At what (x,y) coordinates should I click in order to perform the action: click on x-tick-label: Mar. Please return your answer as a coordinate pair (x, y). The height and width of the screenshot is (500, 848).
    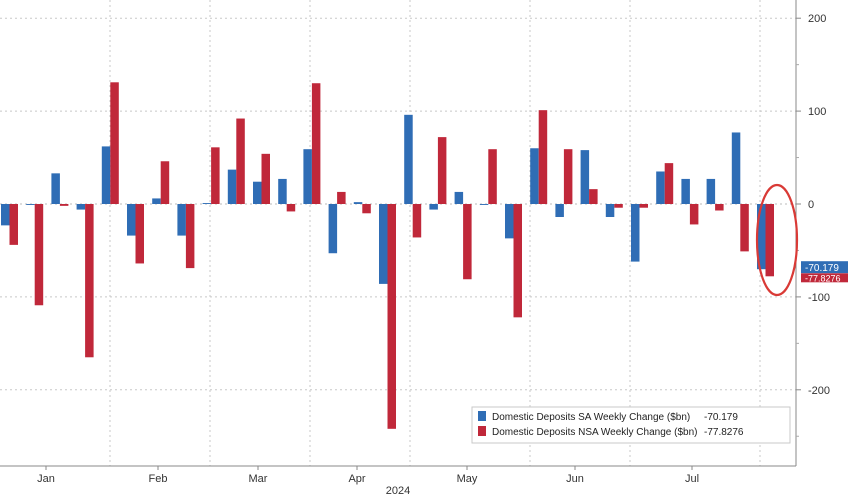
    Looking at the image, I should click on (258, 479).